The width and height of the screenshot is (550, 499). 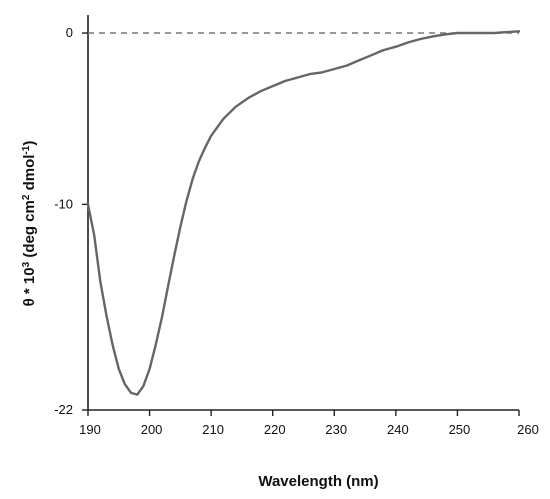 What do you see at coordinates (152, 429) in the screenshot?
I see `x-tick-label: 200` at bounding box center [152, 429].